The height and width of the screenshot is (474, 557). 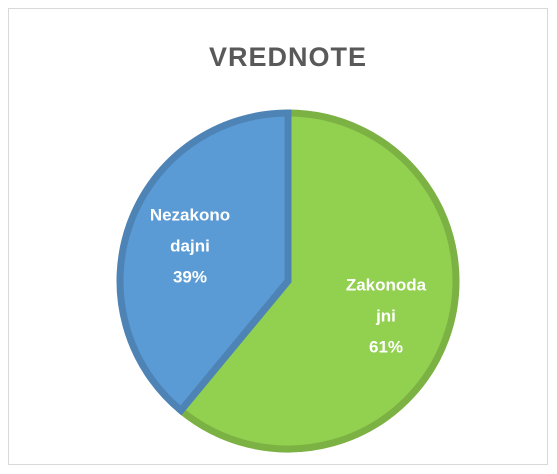 What do you see at coordinates (288, 57) in the screenshot?
I see `chart-title: VREDNOTE` at bounding box center [288, 57].